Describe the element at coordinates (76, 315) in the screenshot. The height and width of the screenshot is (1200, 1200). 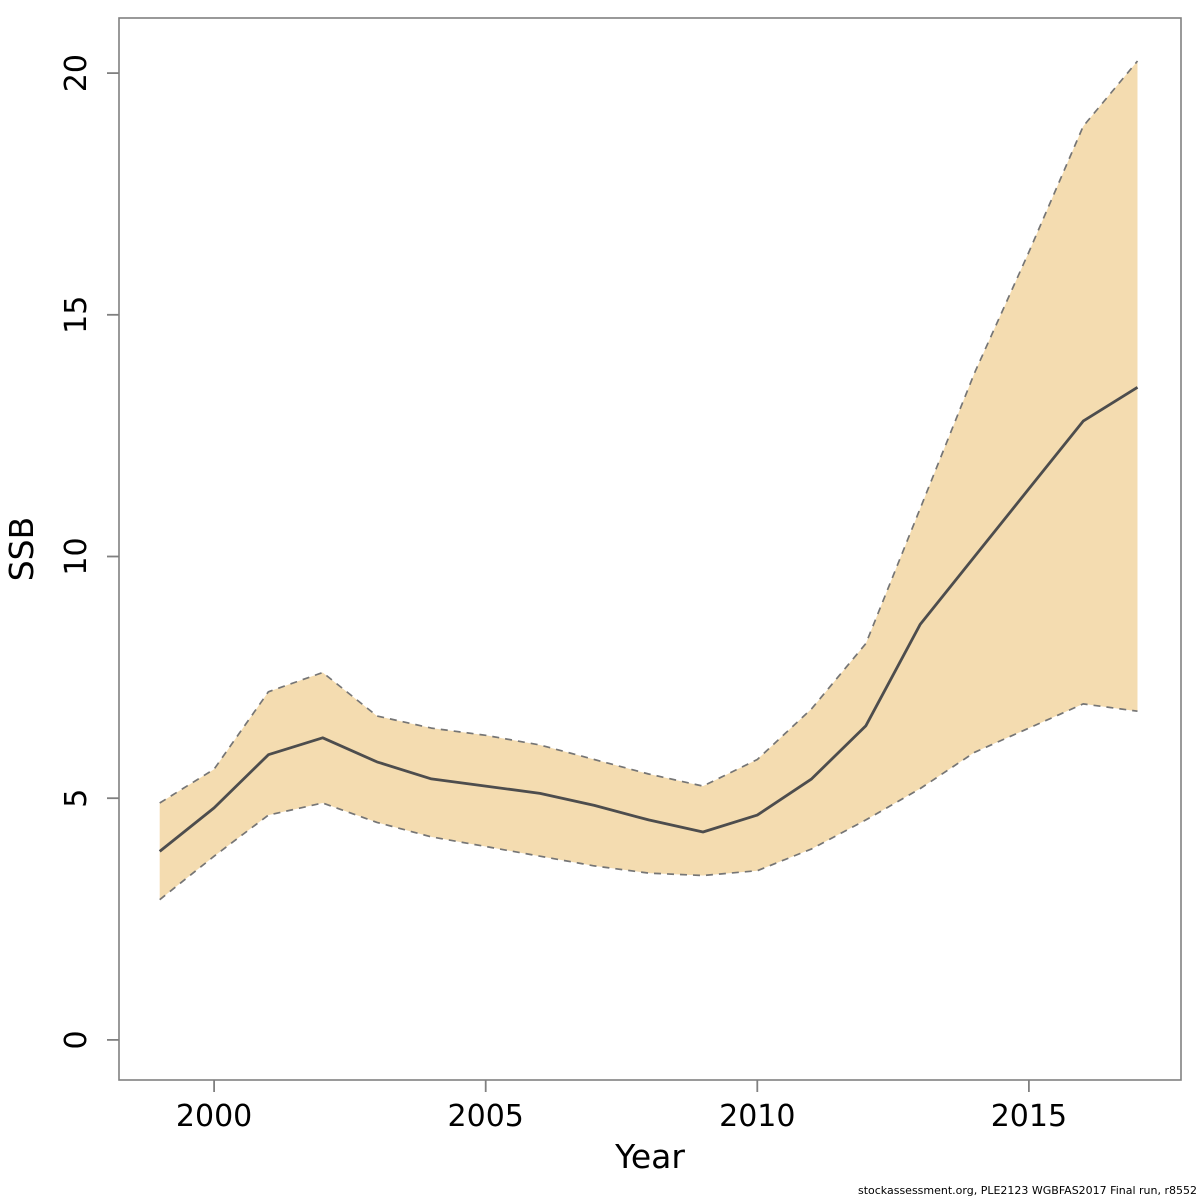
I see `y-tick-label: 15` at that location.